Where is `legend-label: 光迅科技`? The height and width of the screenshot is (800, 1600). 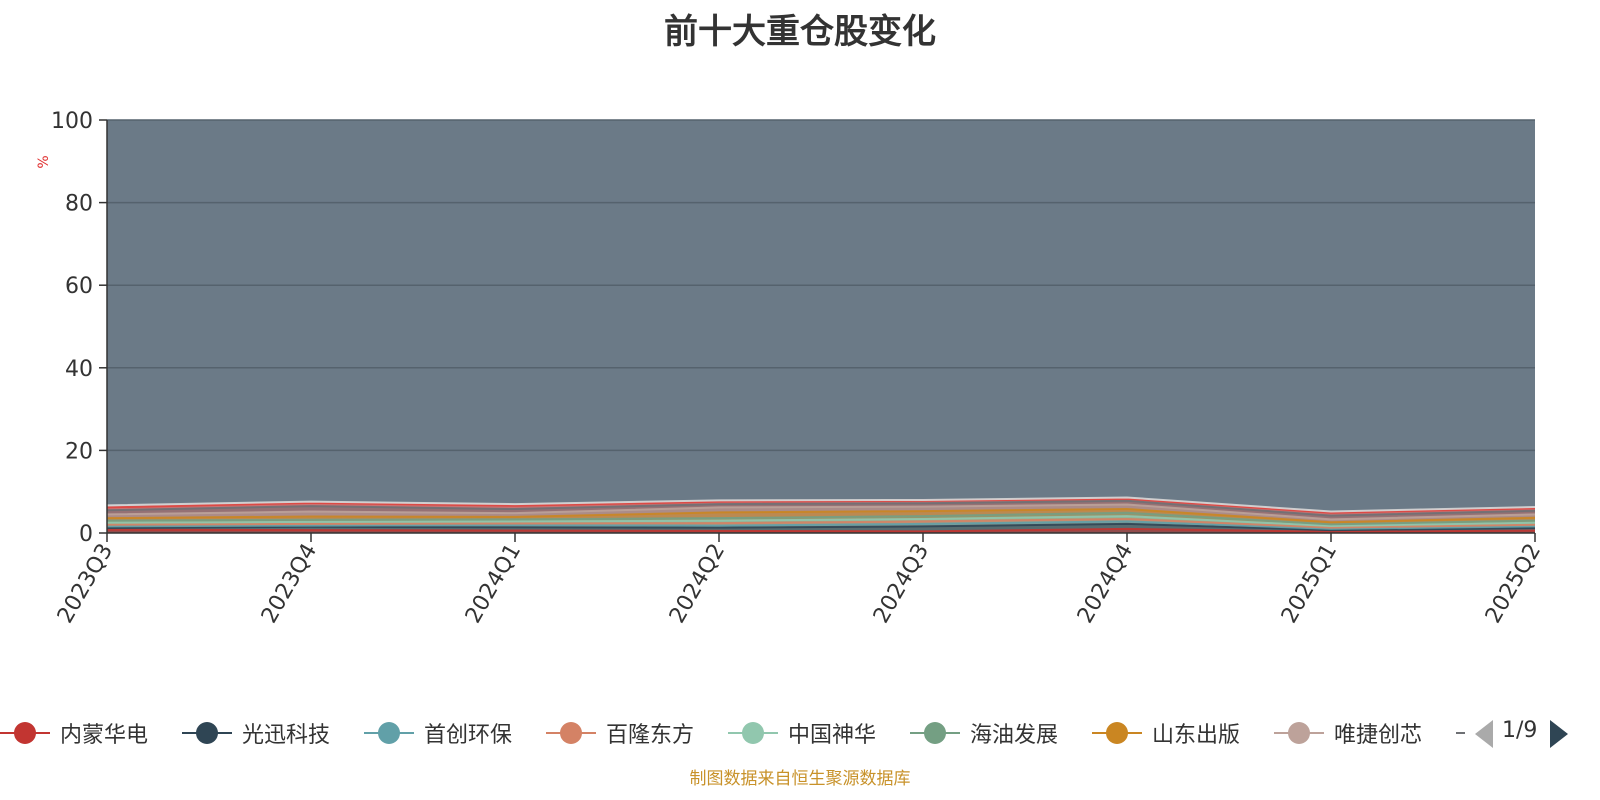 legend-label: 光迅科技 is located at coordinates (286, 735).